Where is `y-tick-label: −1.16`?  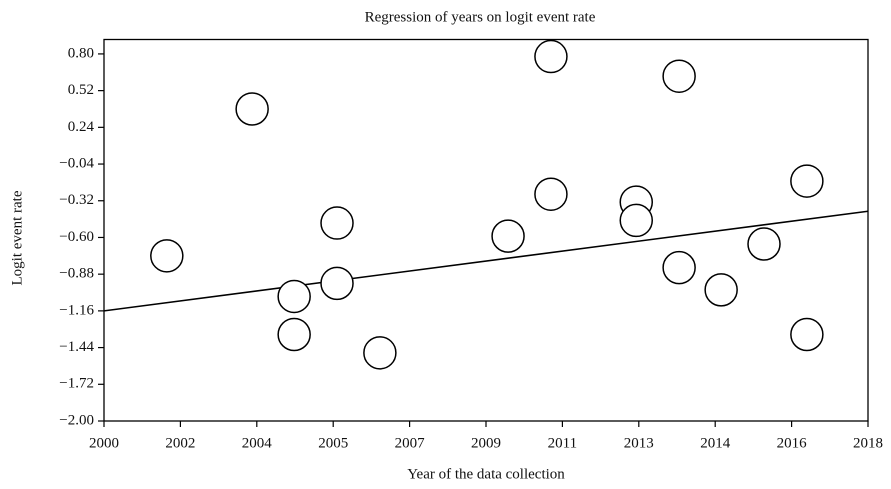
y-tick-label: −1.16 is located at coordinates (76, 310).